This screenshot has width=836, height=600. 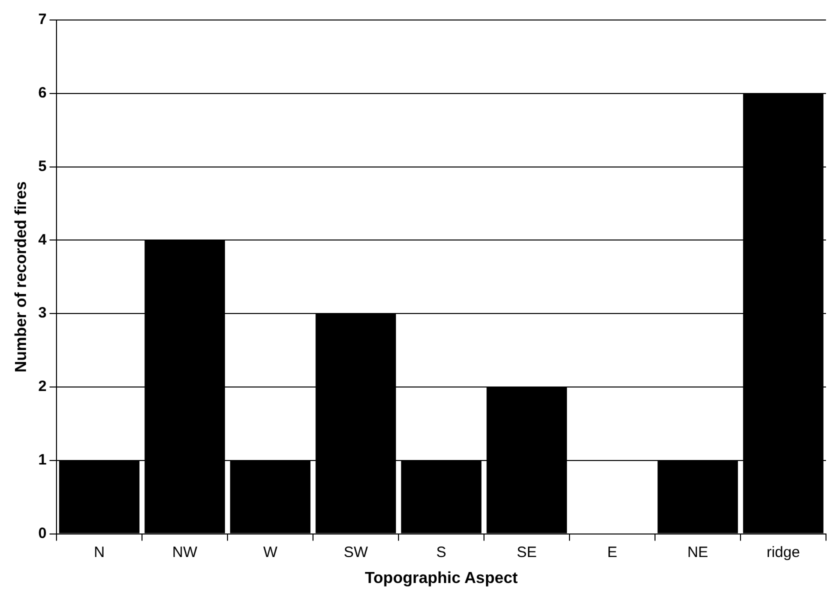 I want to click on x-tick-label: S, so click(x=441, y=552).